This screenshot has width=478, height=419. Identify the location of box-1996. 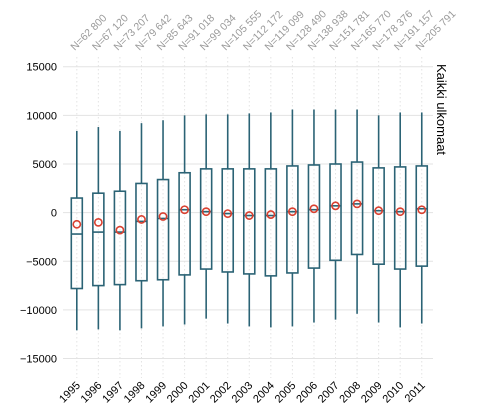
(98, 228).